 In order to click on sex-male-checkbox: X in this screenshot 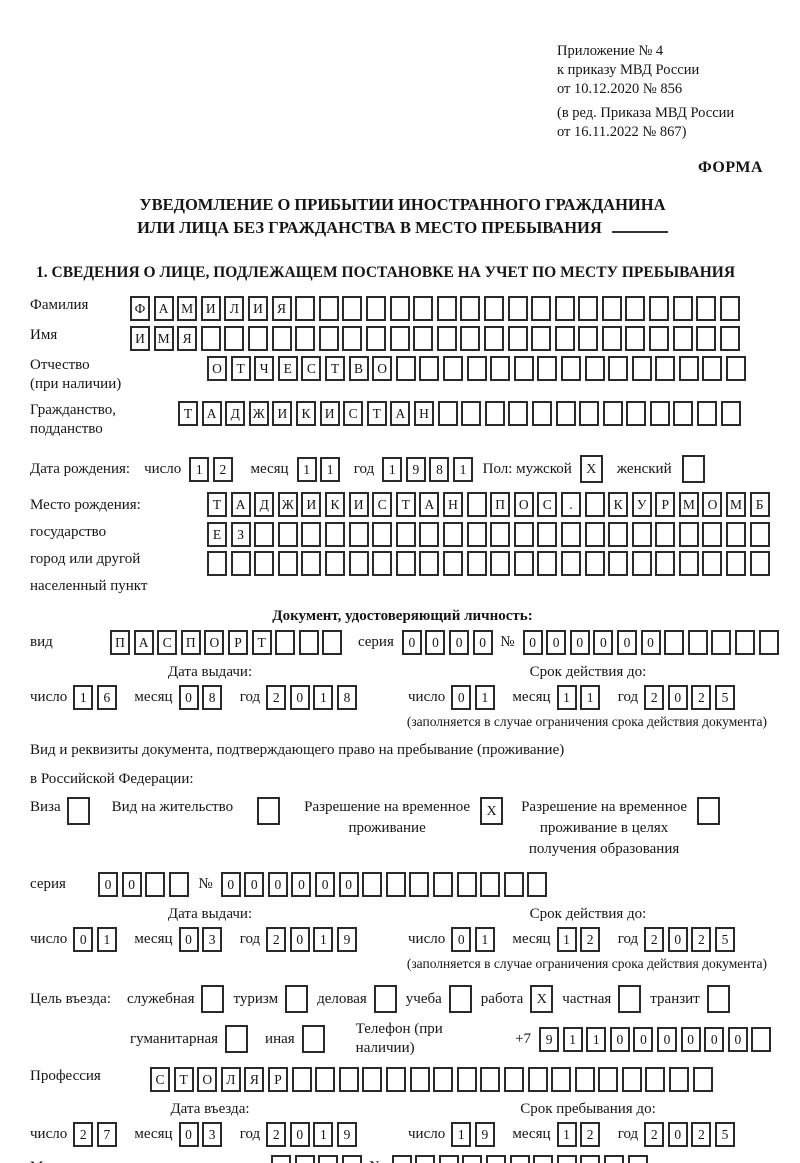, I will do `click(591, 469)`.